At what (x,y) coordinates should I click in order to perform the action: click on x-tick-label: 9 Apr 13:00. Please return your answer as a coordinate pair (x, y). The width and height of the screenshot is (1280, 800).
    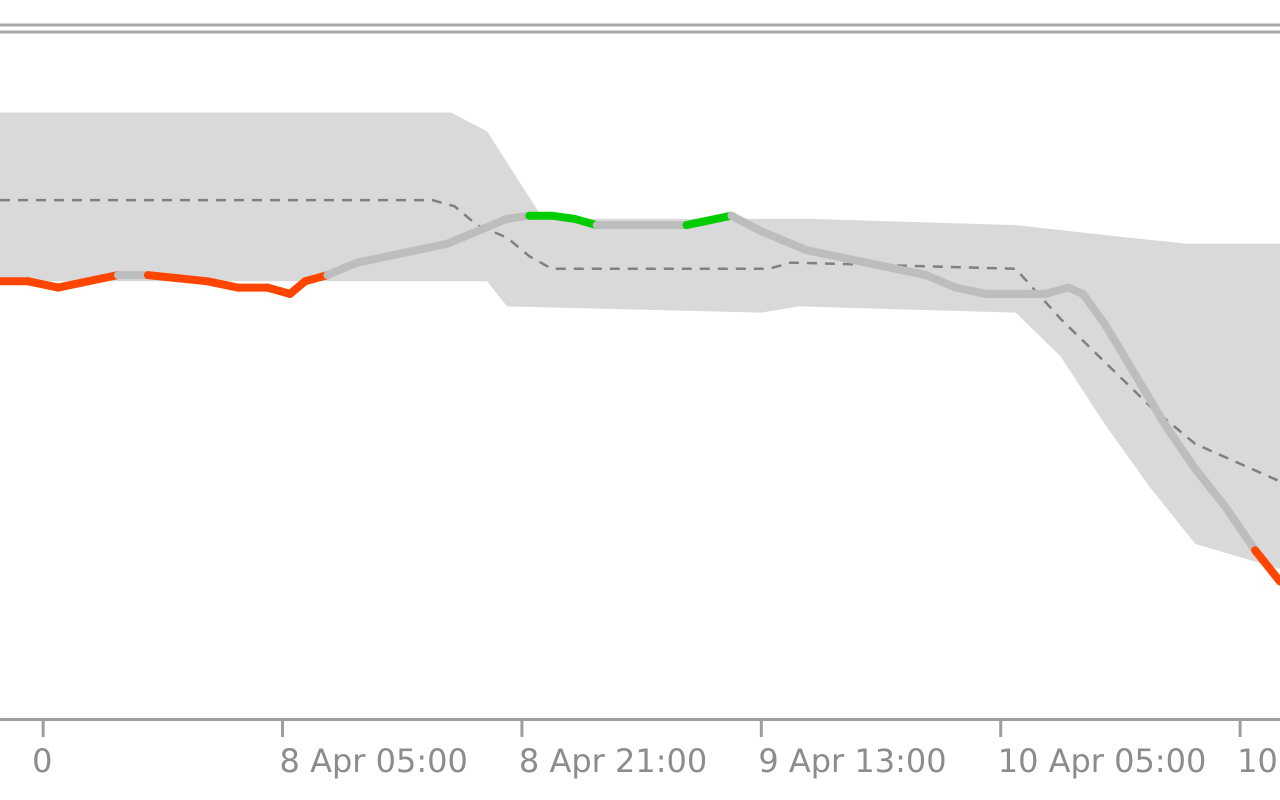
    Looking at the image, I should click on (852, 761).